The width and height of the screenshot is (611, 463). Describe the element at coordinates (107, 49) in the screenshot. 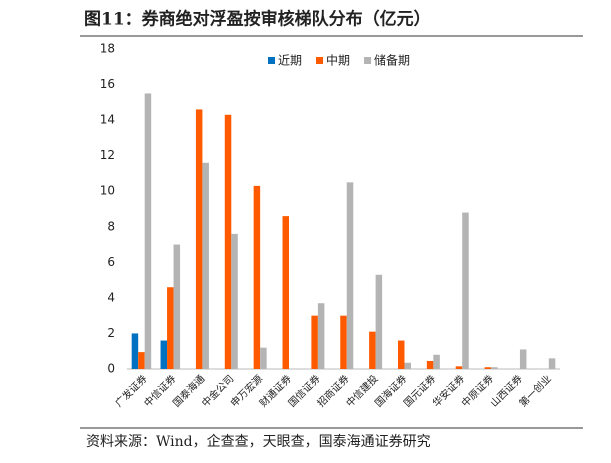

I see `y-tick-label: 18` at that location.